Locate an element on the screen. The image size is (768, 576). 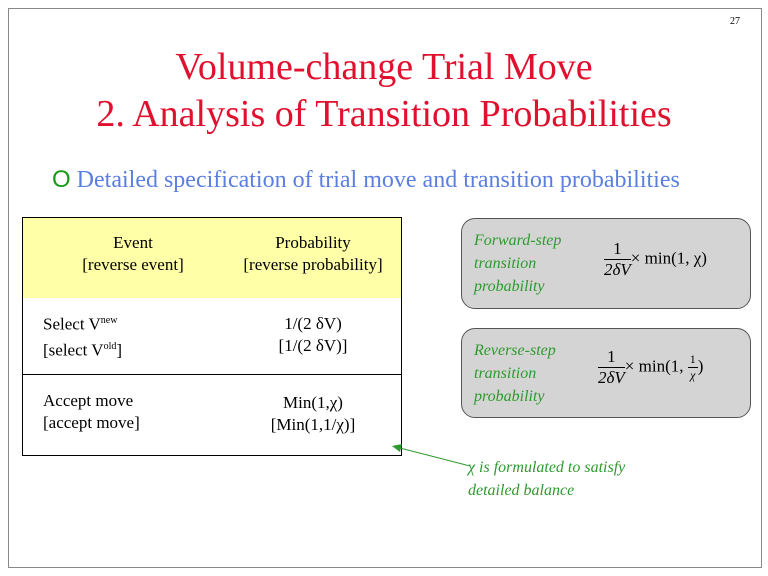
title-line: Volume-change Trial Move is located at coordinates (384, 67).